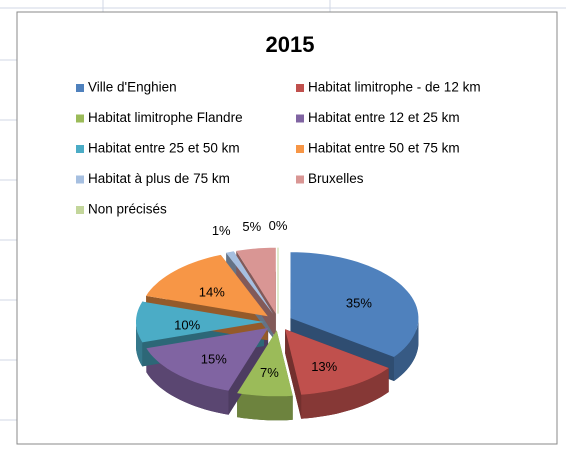  I want to click on data-label: 1%, so click(221, 230).